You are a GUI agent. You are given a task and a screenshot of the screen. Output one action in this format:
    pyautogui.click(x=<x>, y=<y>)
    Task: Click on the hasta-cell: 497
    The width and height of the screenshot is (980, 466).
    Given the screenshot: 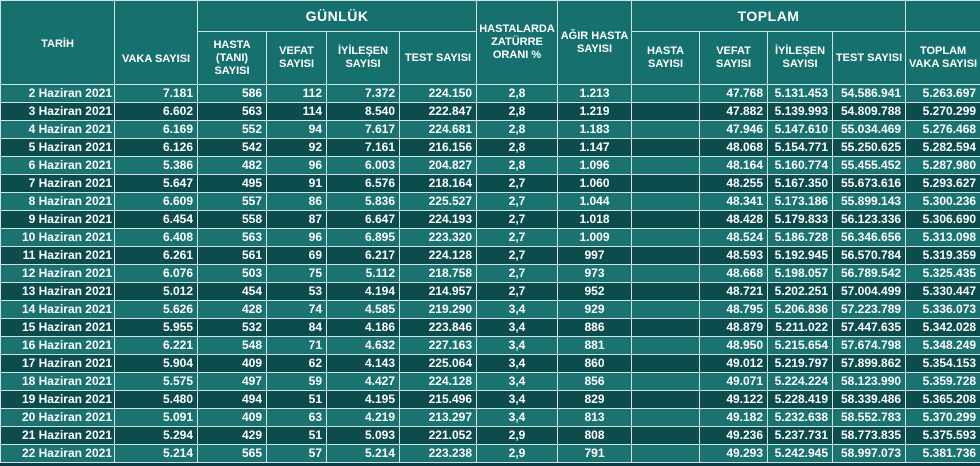 What is the action you would take?
    pyautogui.click(x=232, y=381)
    